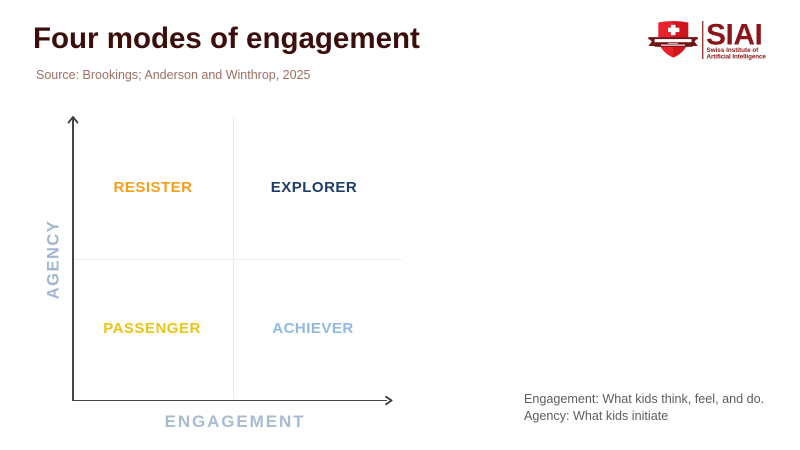 Image resolution: width=800 pixels, height=450 pixels. I want to click on svg-text: SIAI, so click(734, 34).